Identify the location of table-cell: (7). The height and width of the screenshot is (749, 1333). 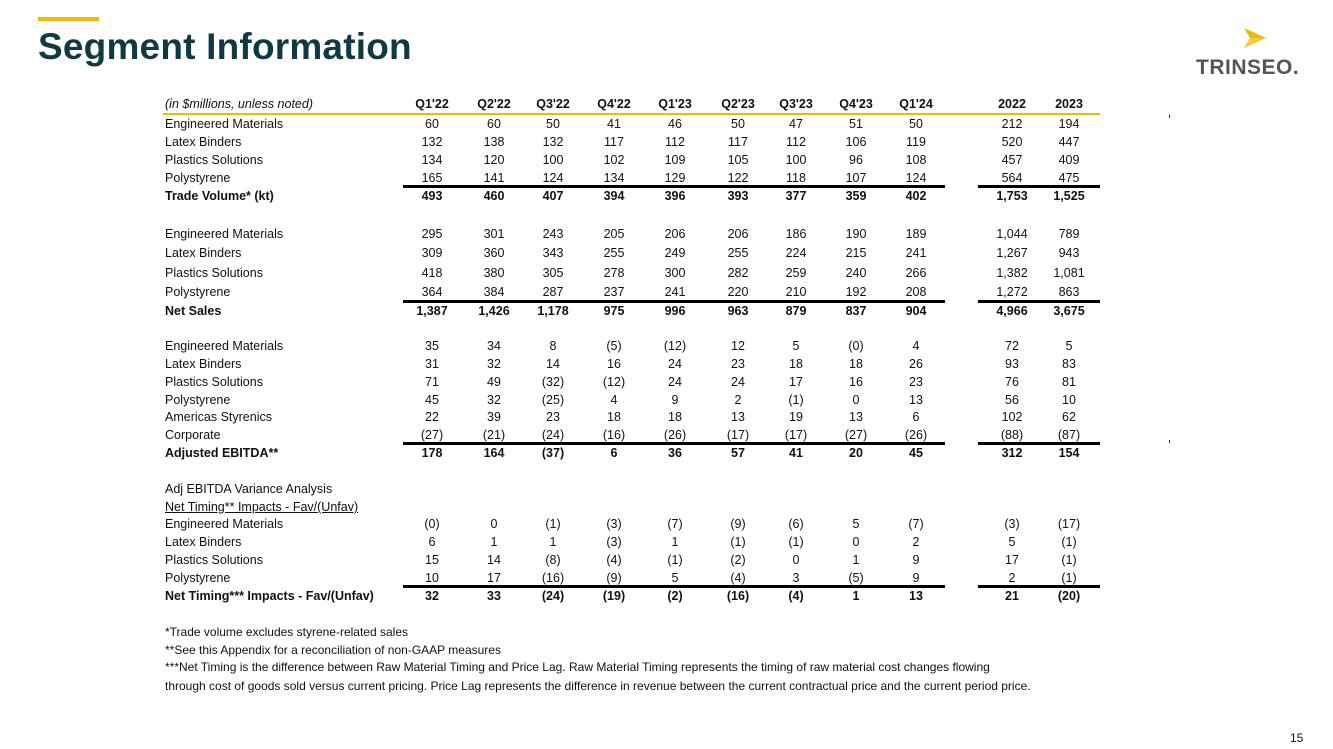
(675, 524).